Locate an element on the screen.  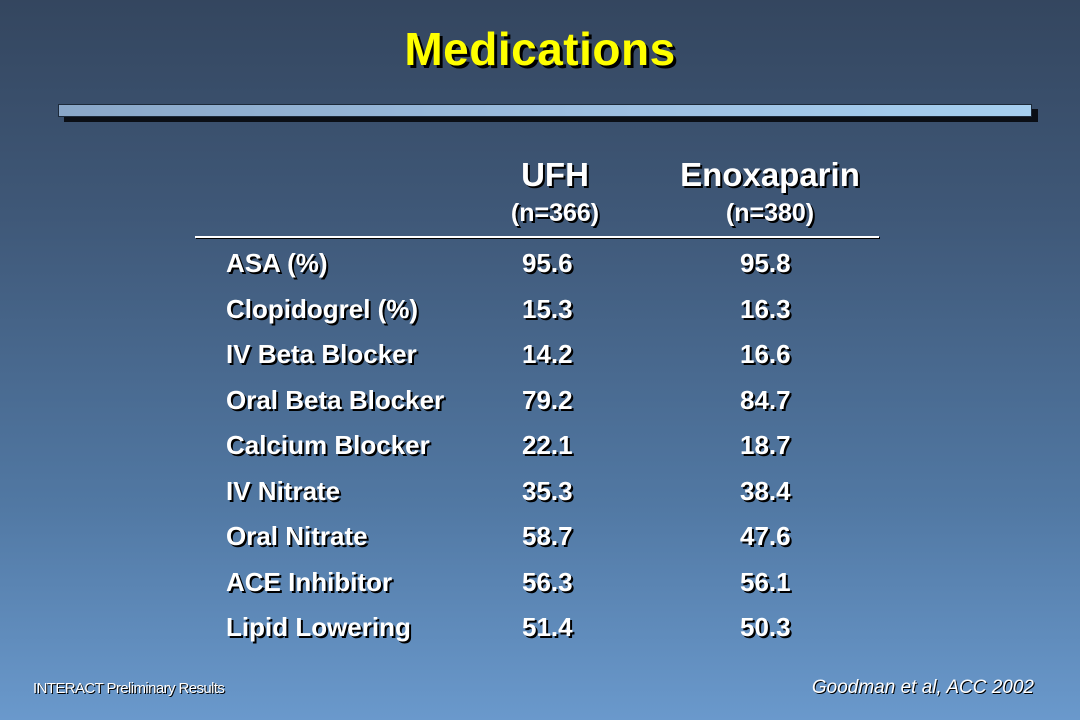
table-row: Clopidogrel (%) 15.3 16.3 is located at coordinates (540, 313).